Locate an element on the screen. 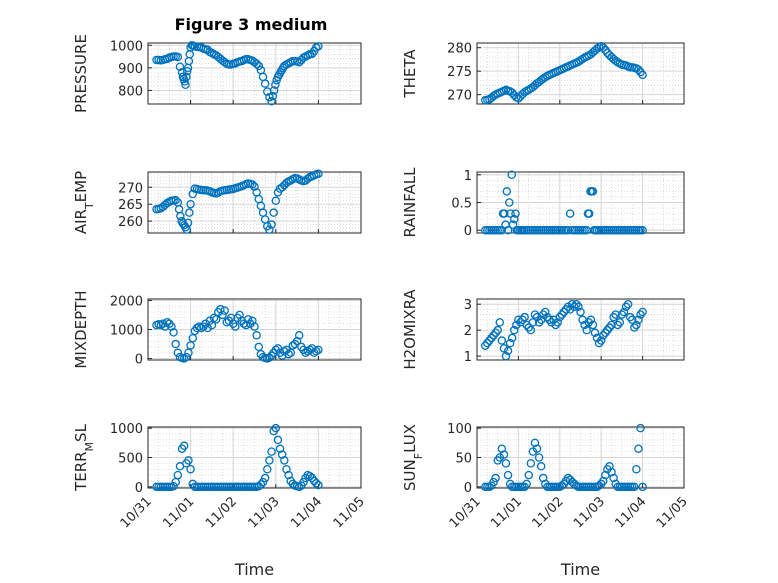  subplot-5: 0 1000 2000 MIXDEPTH is located at coordinates (217, 329).